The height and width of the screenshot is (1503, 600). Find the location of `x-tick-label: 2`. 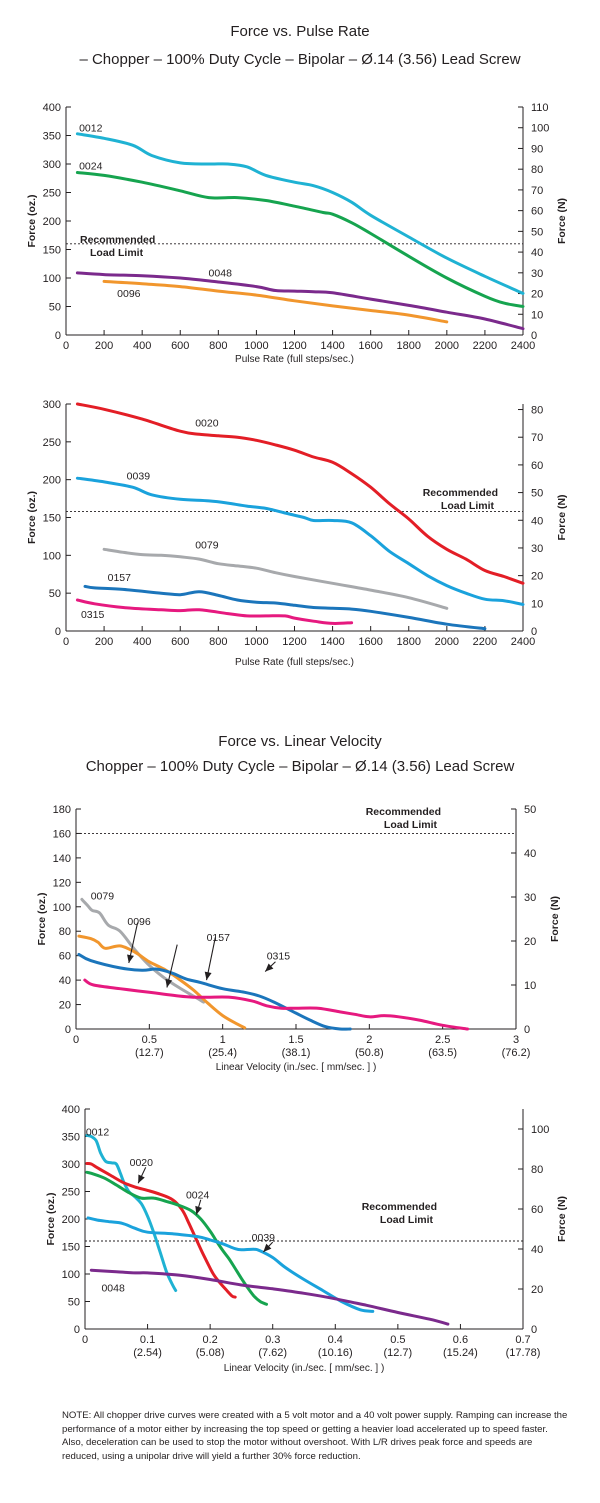

x-tick-label: 2 is located at coordinates (369, 1040).